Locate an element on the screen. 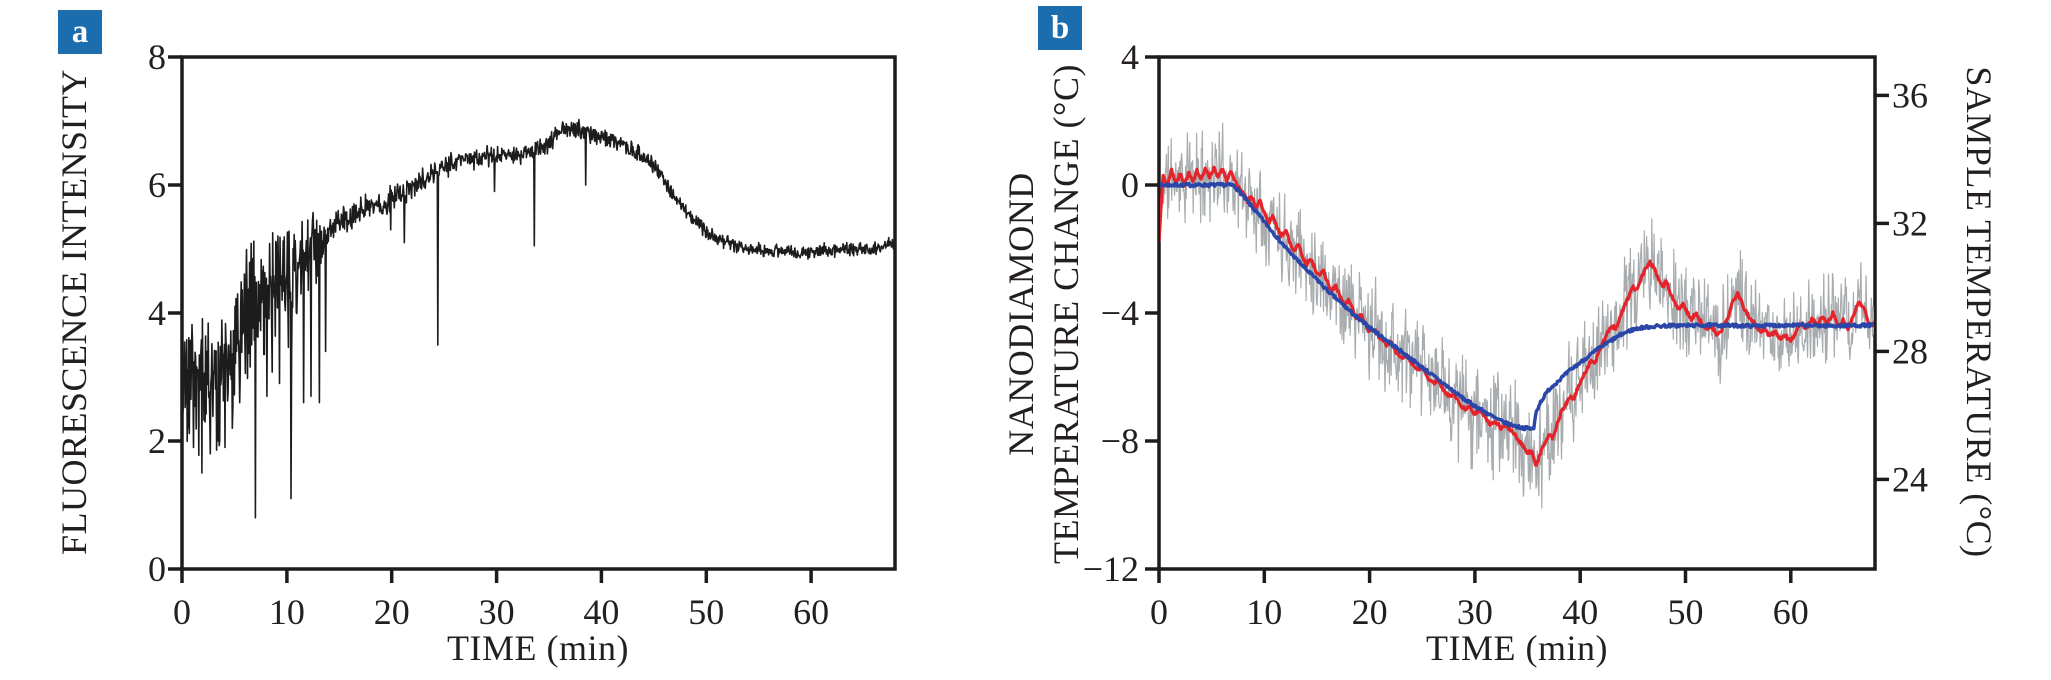 This screenshot has height=680, width=2051. right-y-tick-label: 36 is located at coordinates (1910, 95).